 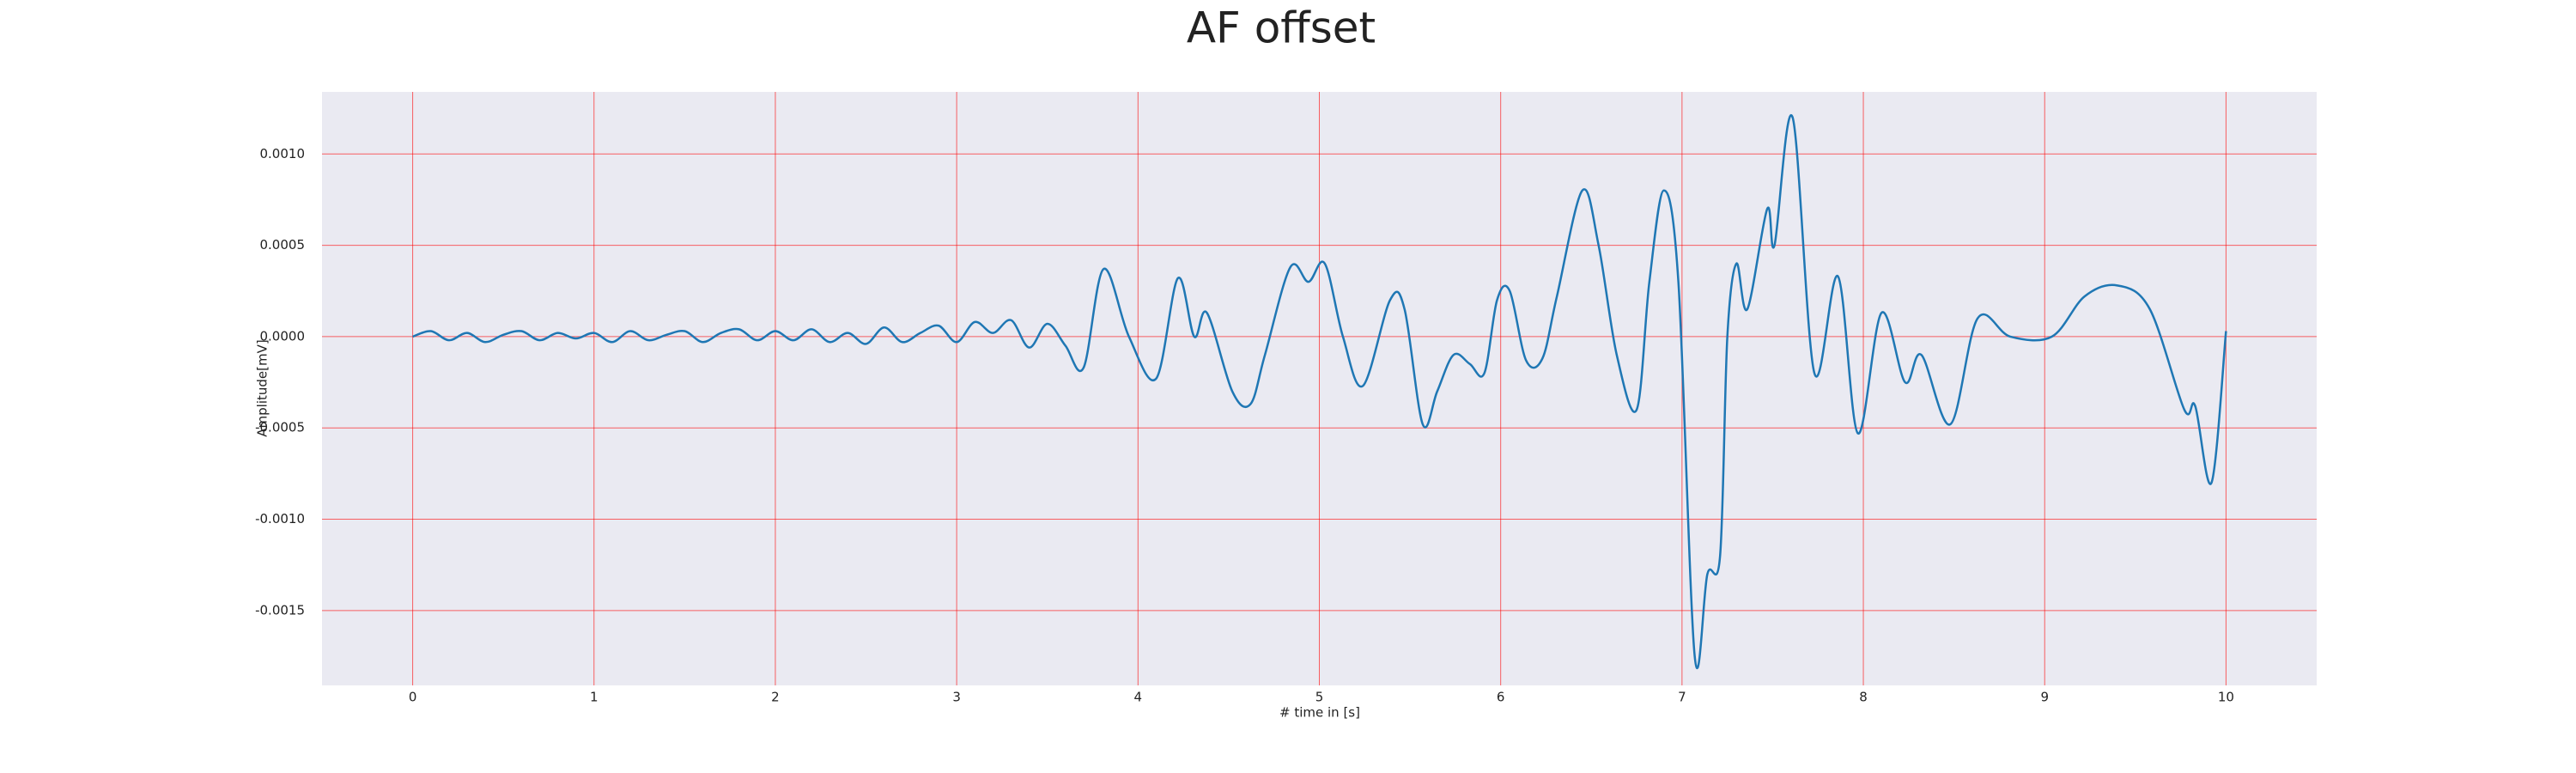 I want to click on x-tick-label: 8, so click(x=1864, y=697).